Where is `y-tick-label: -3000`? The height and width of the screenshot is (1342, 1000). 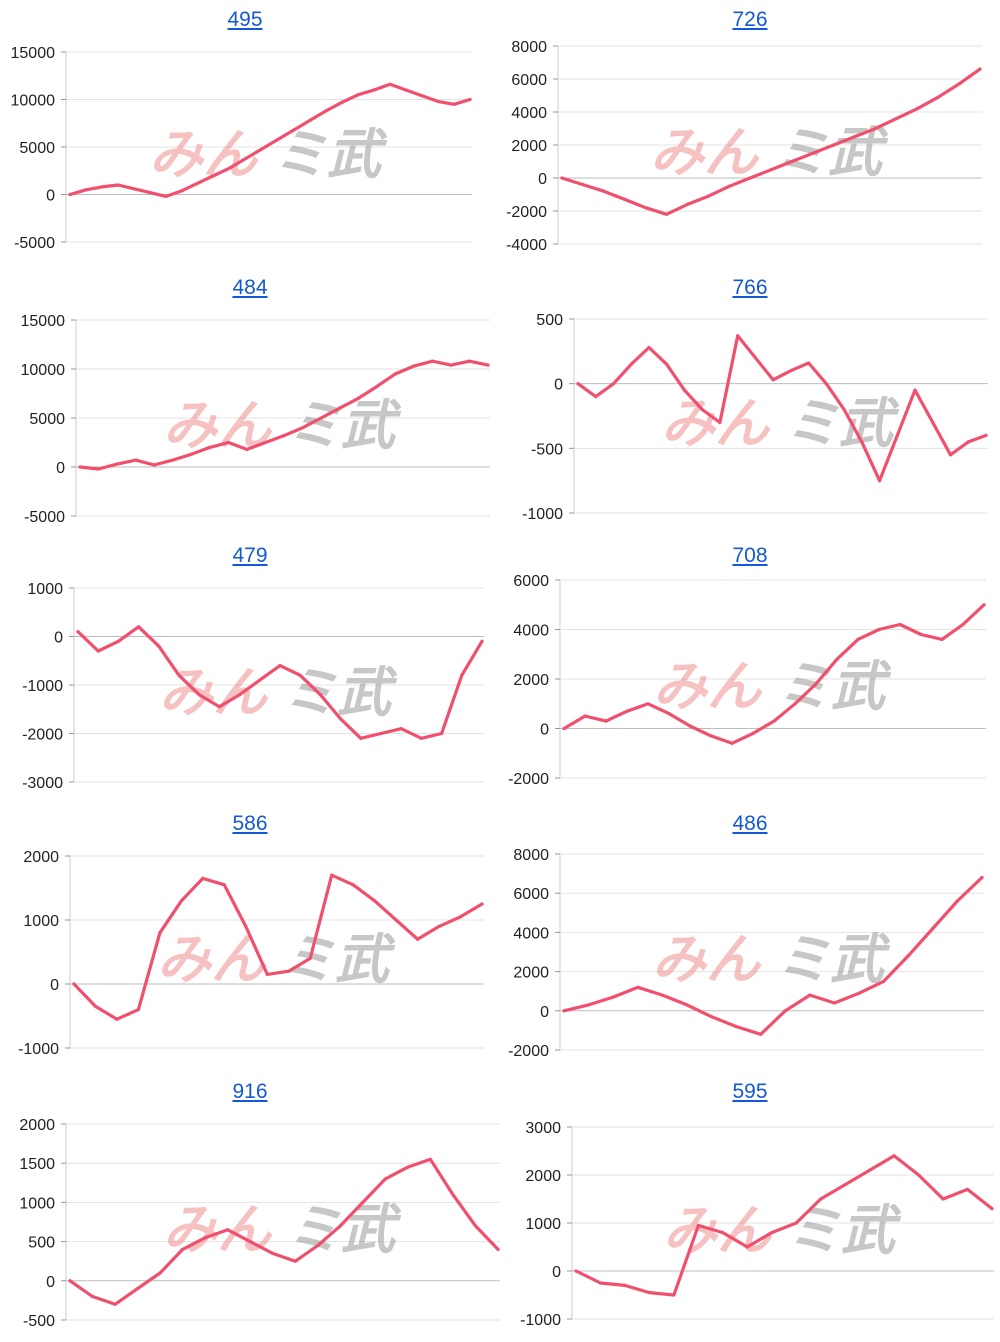 y-tick-label: -3000 is located at coordinates (42, 783).